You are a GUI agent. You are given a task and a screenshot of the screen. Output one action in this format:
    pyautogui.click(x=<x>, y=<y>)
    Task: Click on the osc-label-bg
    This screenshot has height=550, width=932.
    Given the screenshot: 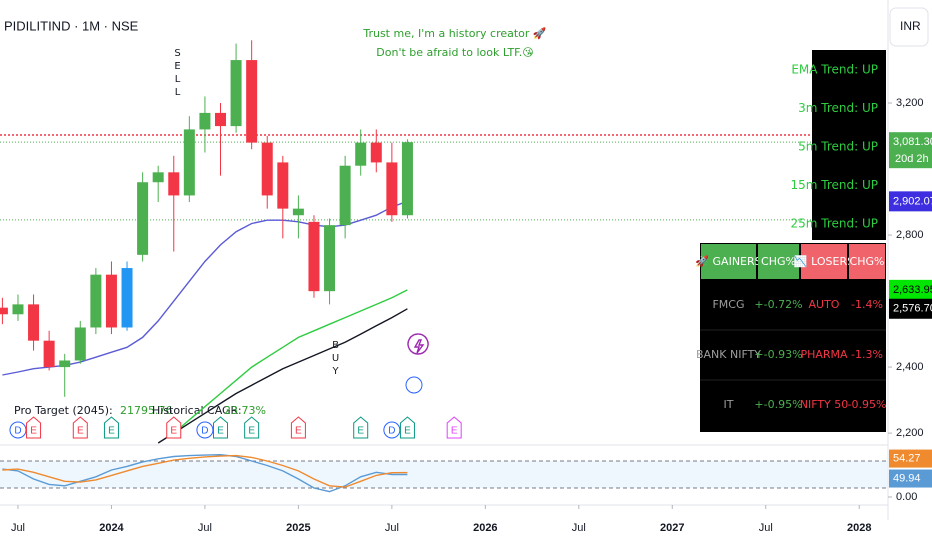 What is the action you would take?
    pyautogui.click(x=910, y=458)
    